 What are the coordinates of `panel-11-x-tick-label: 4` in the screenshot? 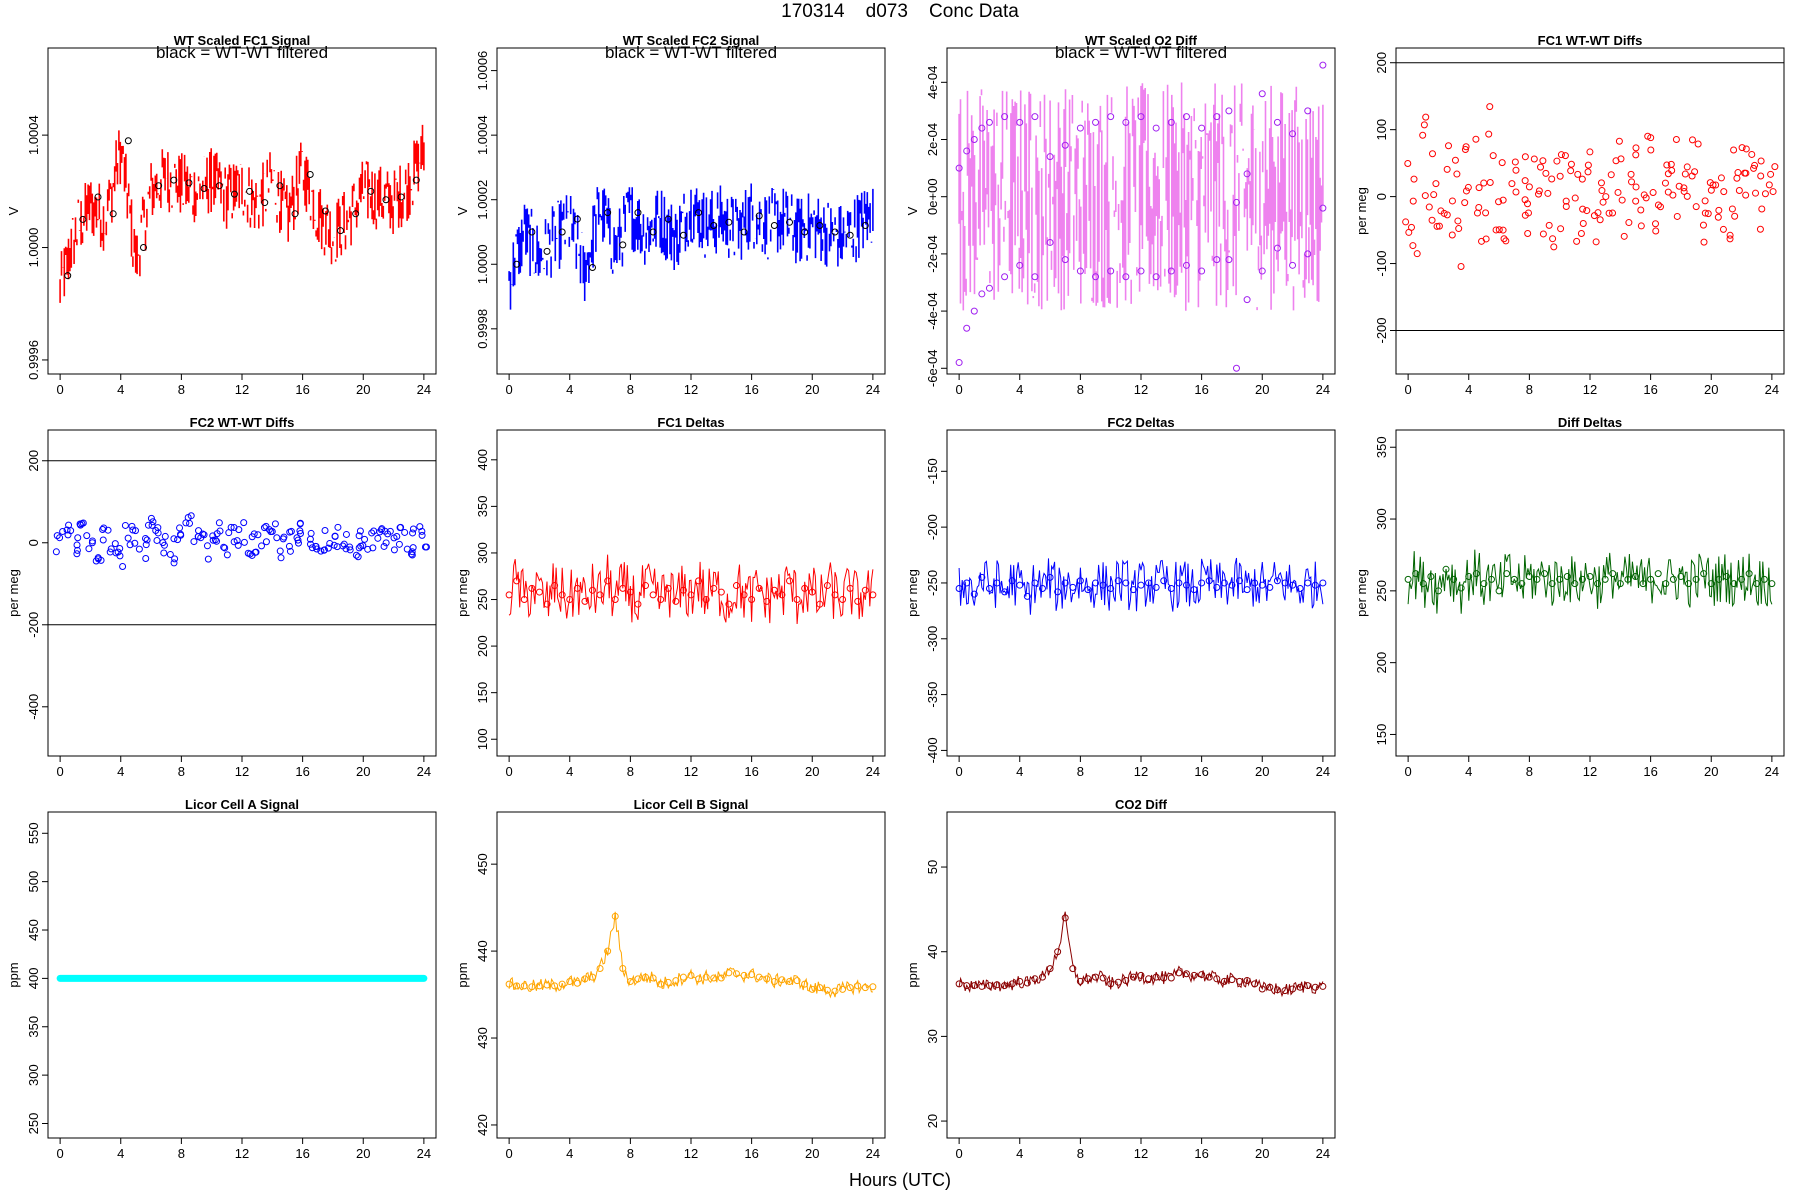 It's located at (1019, 1153).